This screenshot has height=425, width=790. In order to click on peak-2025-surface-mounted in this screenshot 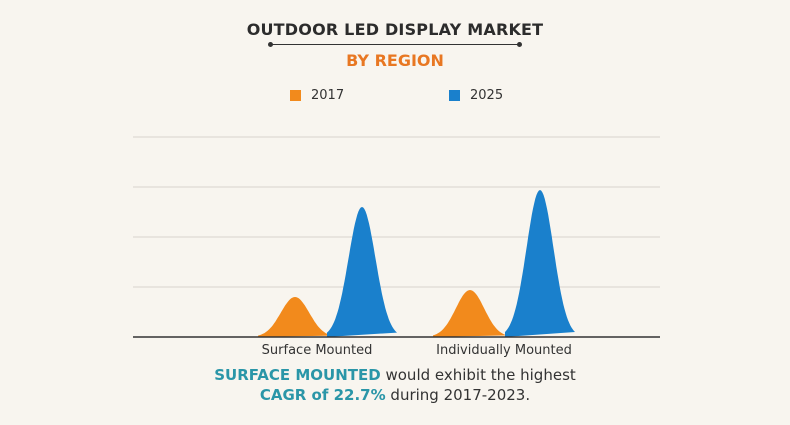, I will do `click(362, 272)`.